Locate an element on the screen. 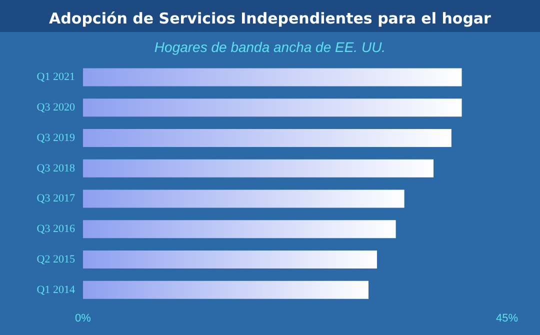 This screenshot has width=540, height=335. y-tick-label: Q1 2014 is located at coordinates (56, 290).